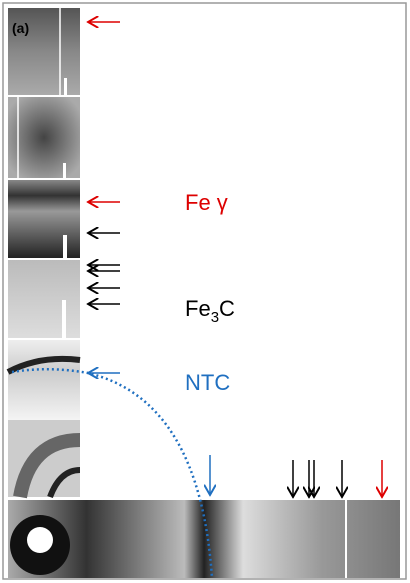  What do you see at coordinates (207, 382) in the screenshot?
I see `ntc-label: NTC` at bounding box center [207, 382].